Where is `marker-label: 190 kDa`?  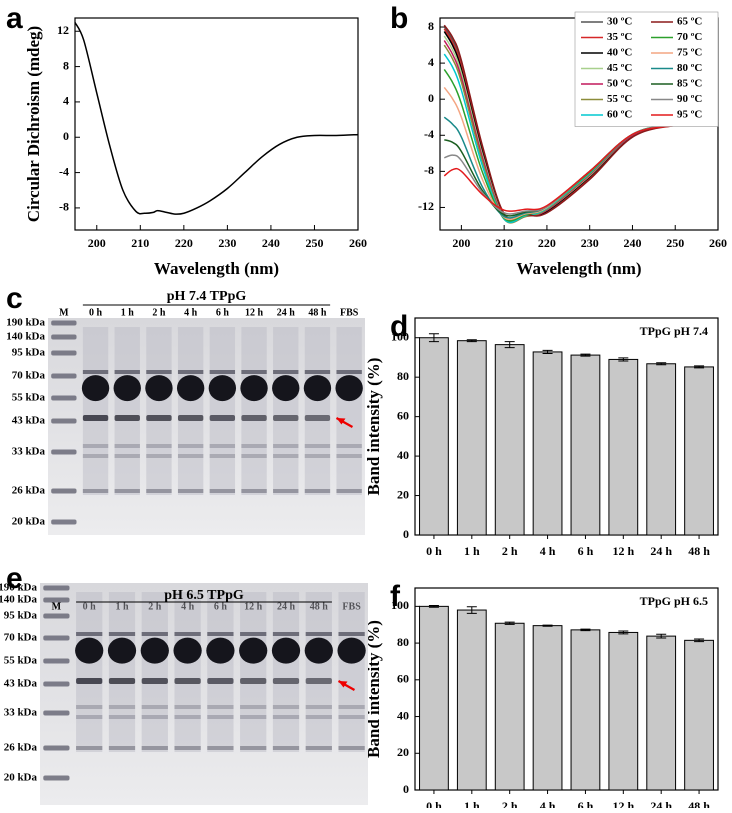
marker-label: 190 kDa is located at coordinates (18, 588).